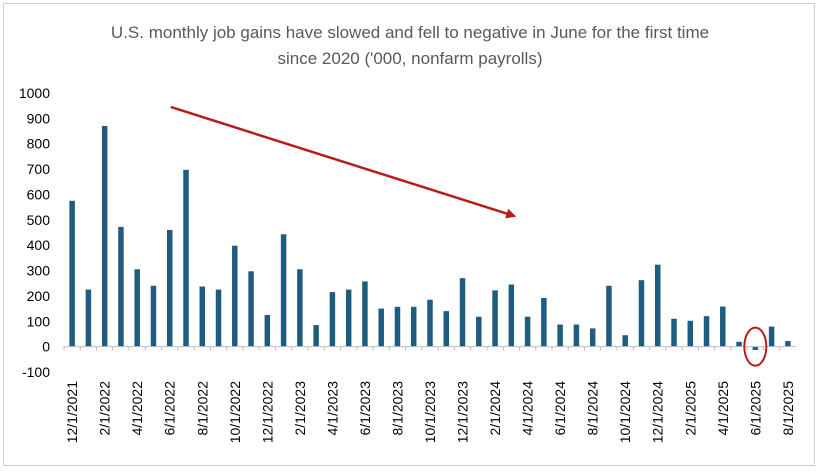  I want to click on x-tick-label: 2/1/2024, so click(495, 408).